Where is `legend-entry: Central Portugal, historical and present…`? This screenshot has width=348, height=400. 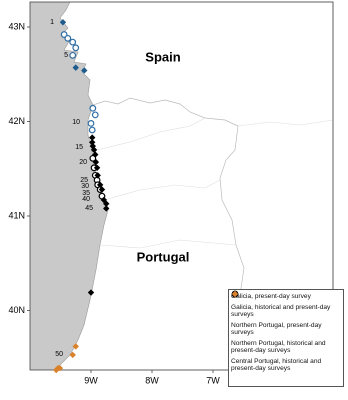
legend-entry: Central Portugal, historical and present… is located at coordinates (286, 331).